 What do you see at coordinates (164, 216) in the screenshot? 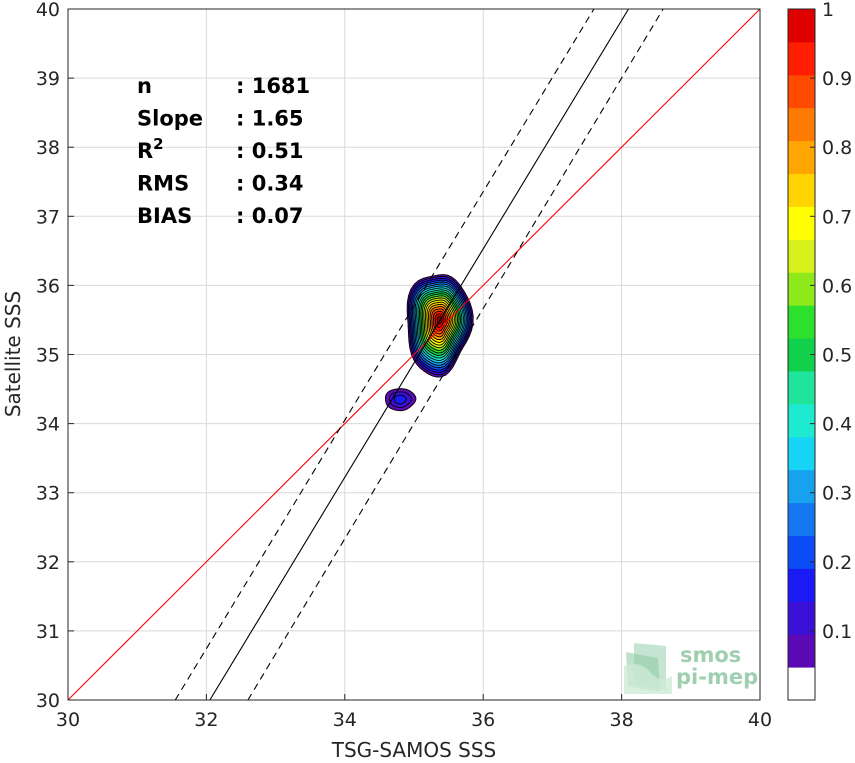
I see `stat-label: BIAS` at bounding box center [164, 216].